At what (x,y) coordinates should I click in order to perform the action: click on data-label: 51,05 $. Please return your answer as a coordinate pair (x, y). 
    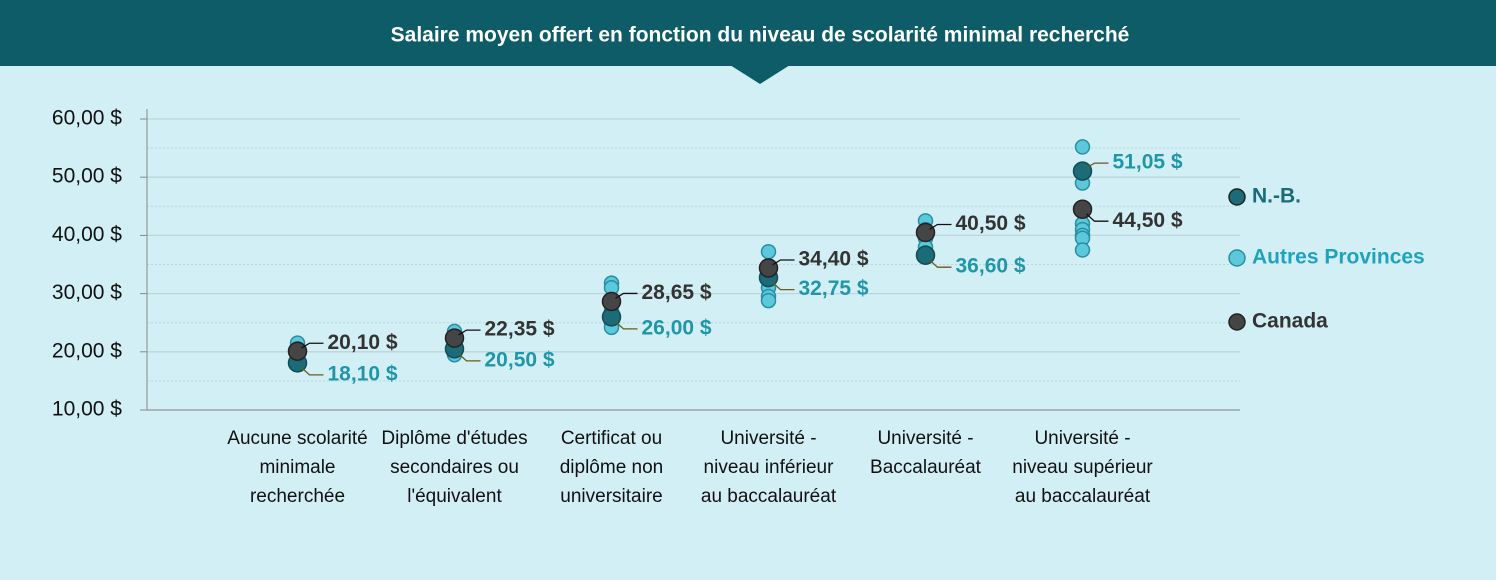
    Looking at the image, I should click on (1148, 162).